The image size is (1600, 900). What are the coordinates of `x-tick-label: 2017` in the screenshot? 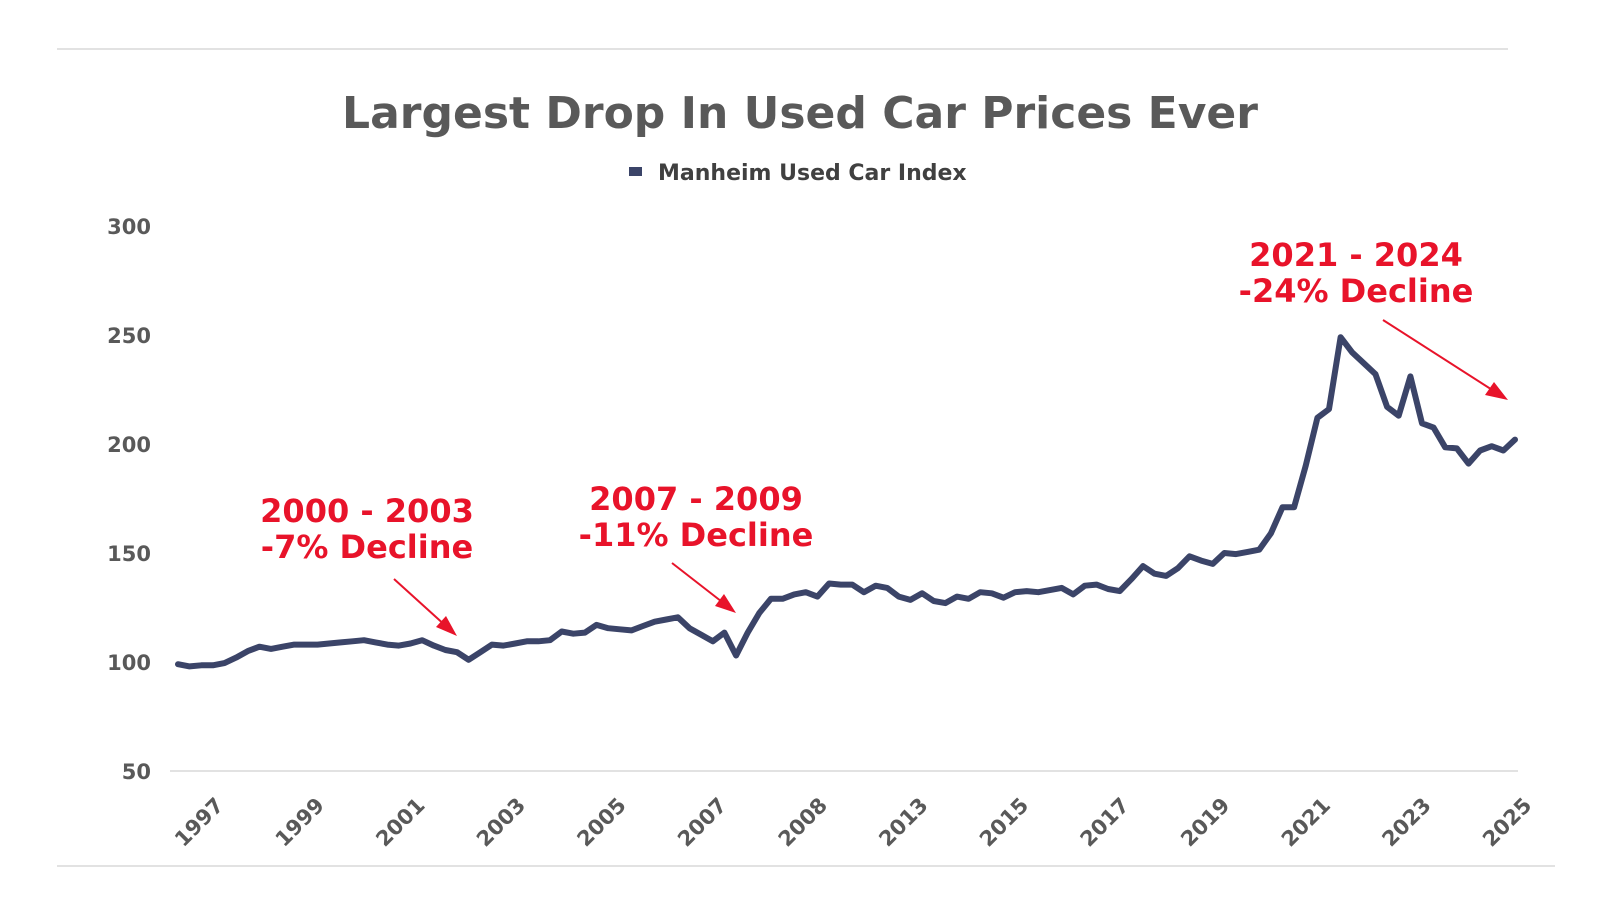 It's located at (1105, 822).